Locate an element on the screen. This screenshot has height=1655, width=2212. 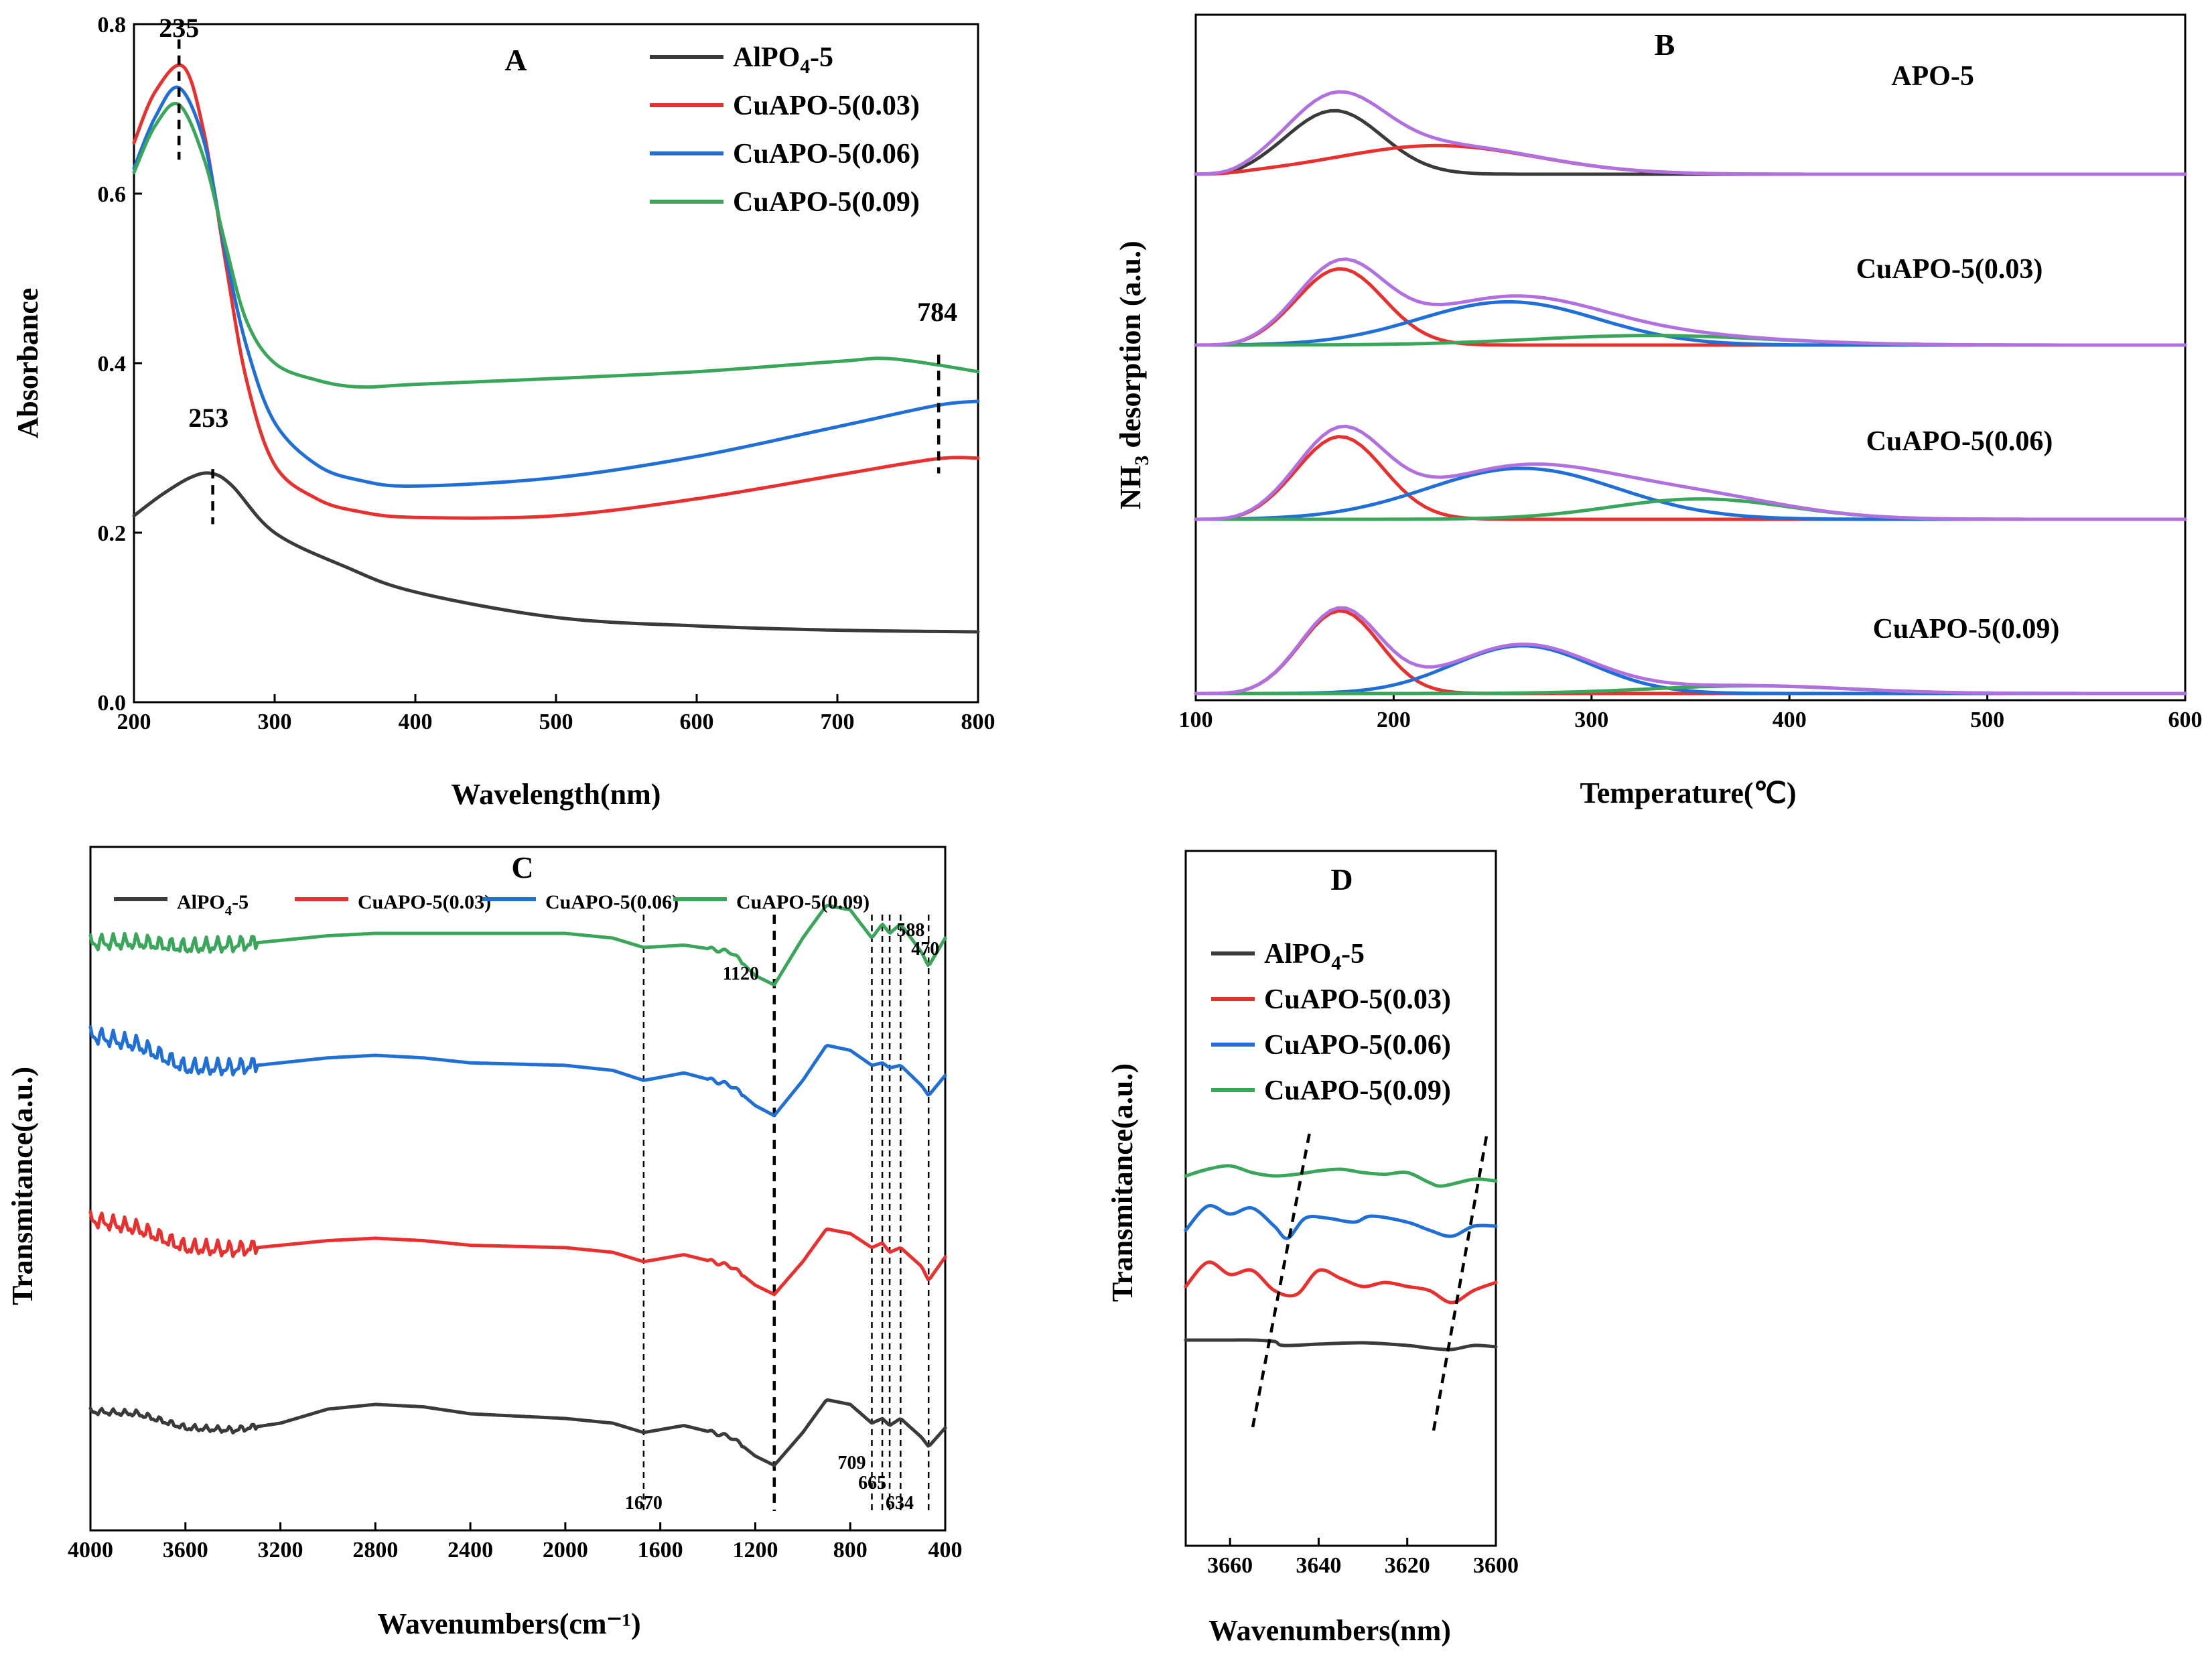
panel-c-xtick-label: 3200 is located at coordinates (280, 1550).